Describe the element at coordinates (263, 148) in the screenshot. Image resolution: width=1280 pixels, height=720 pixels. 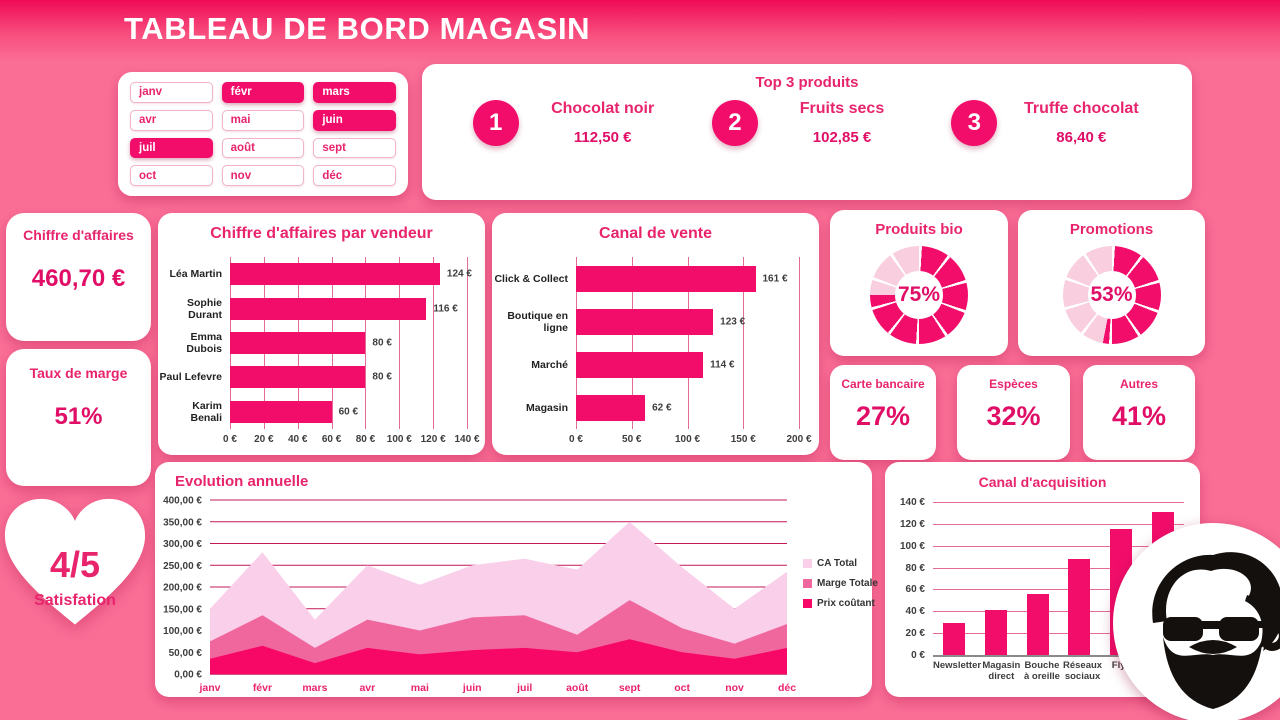
I see `month-button-aout: août` at that location.